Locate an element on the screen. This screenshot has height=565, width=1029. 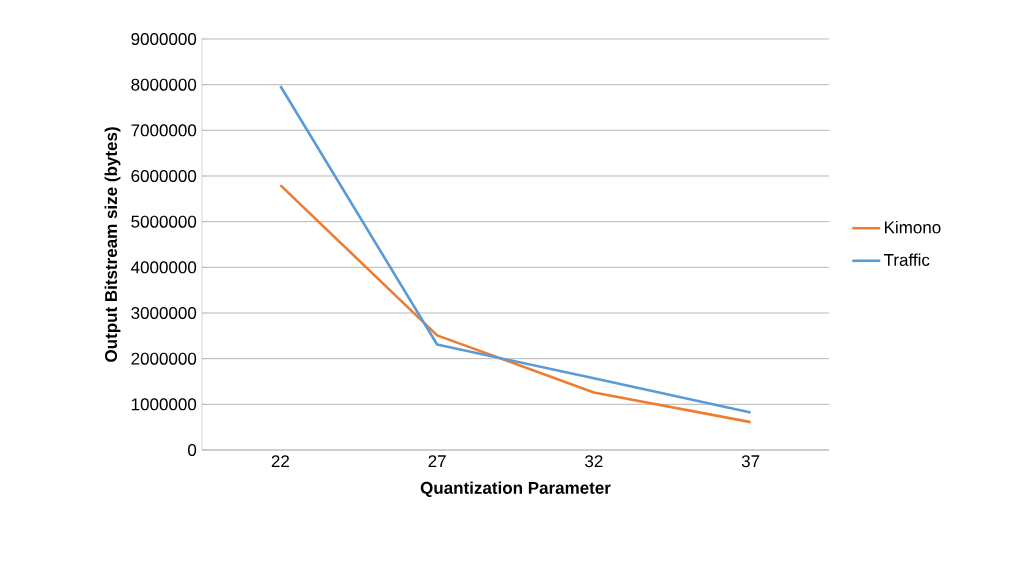
y-tick-label: 2000000 is located at coordinates (164, 358).